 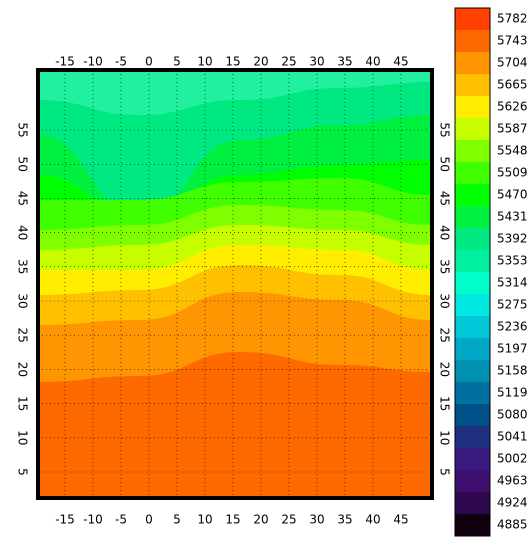 What do you see at coordinates (512, 437) in the screenshot?
I see `colorbar-label: 5041` at bounding box center [512, 437].